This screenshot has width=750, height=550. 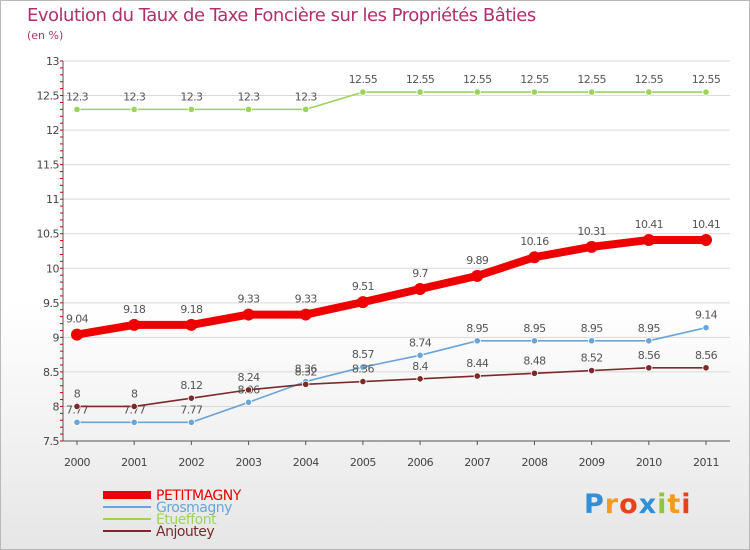 I want to click on x-tick-label: 2004, so click(x=306, y=462).